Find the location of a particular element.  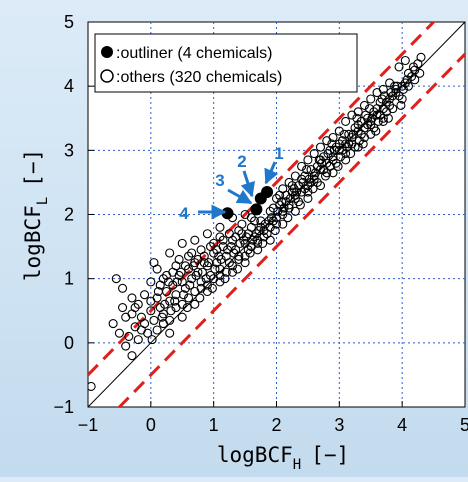

annotations: 1 23 4 is located at coordinates (231, 183).